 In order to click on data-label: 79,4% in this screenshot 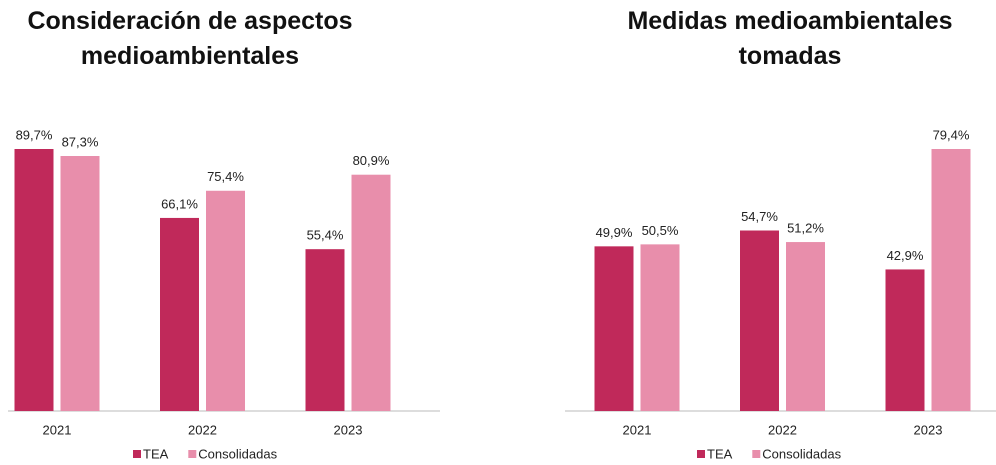, I will do `click(951, 134)`.